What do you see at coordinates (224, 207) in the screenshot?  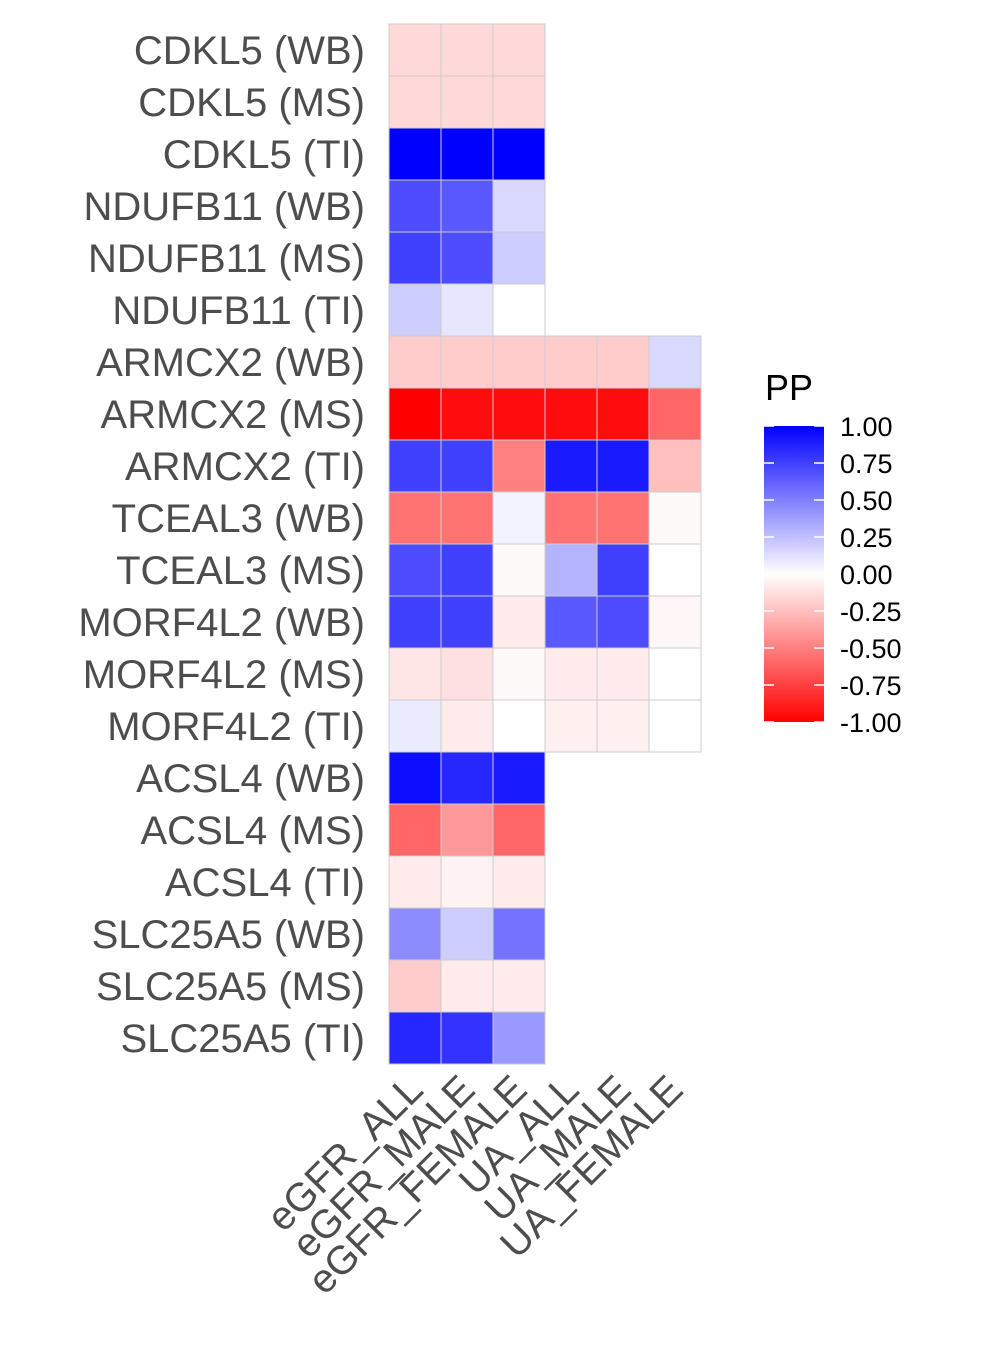 I see `row-label: NDUFB11 (WB)` at bounding box center [224, 207].